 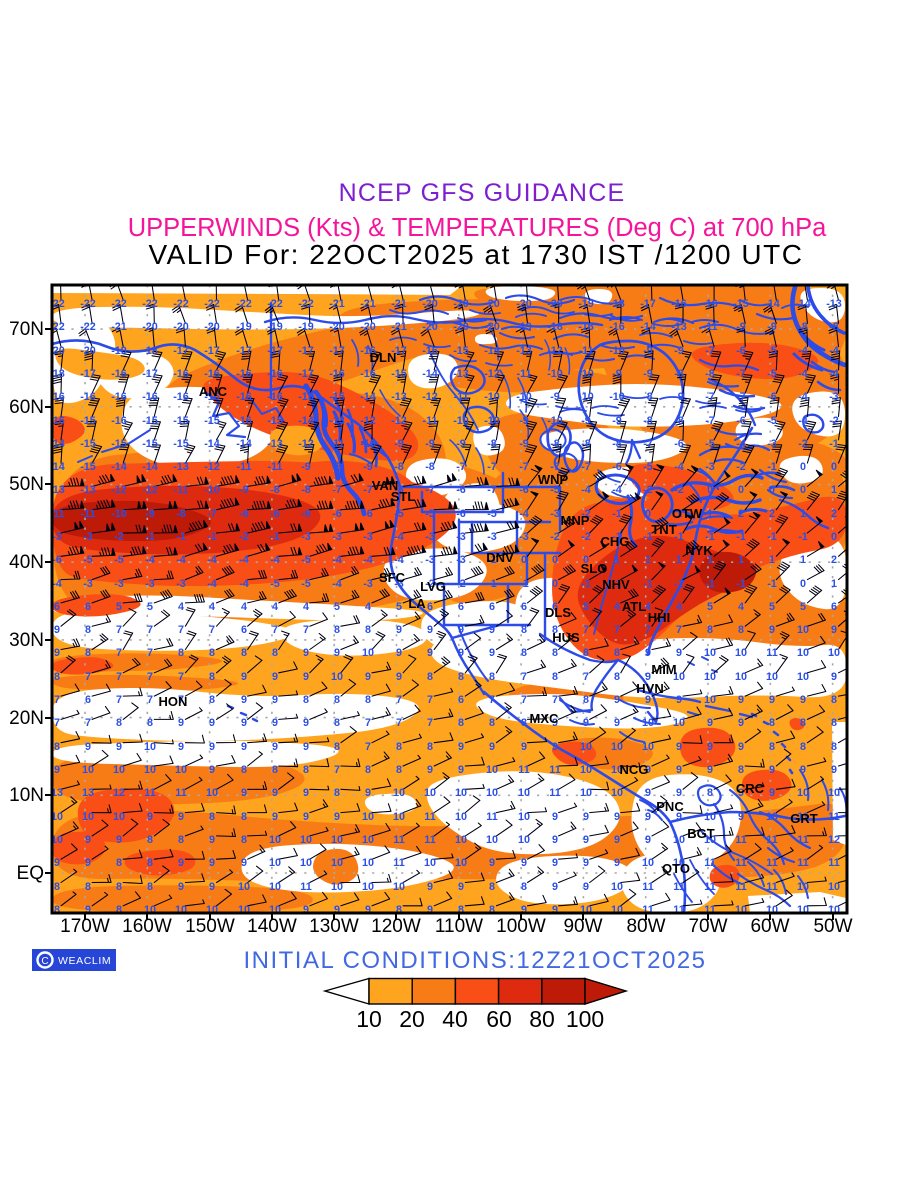 I want to click on svg-text: -21, so click(x=399, y=327).